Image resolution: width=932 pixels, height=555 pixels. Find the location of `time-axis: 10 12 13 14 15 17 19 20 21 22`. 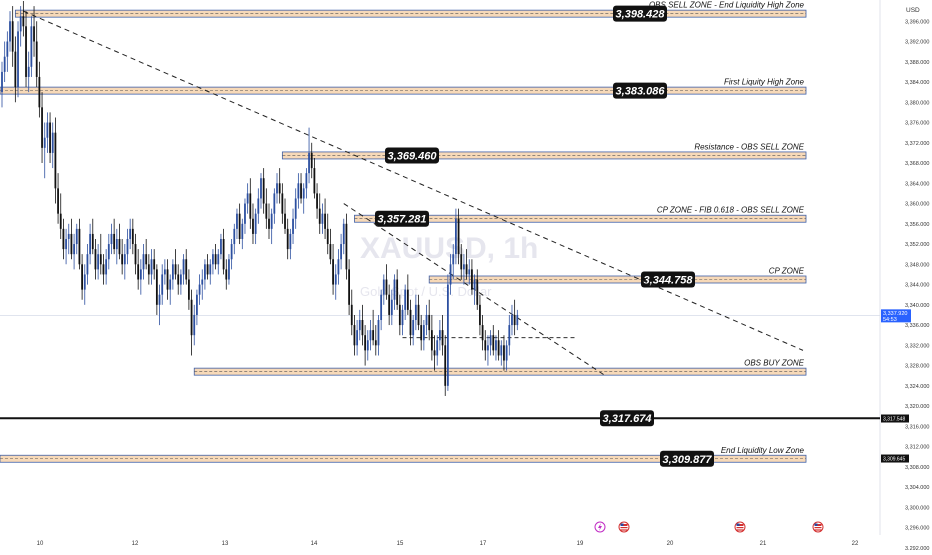

time-axis: 10 12 13 14 15 17 19 20 21 22 is located at coordinates (448, 544).